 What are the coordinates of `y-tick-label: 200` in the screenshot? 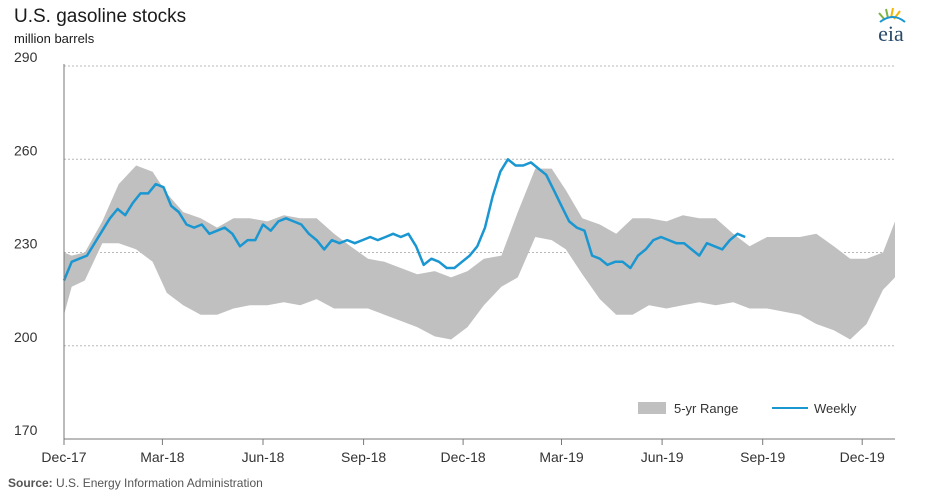 It's located at (26, 337).